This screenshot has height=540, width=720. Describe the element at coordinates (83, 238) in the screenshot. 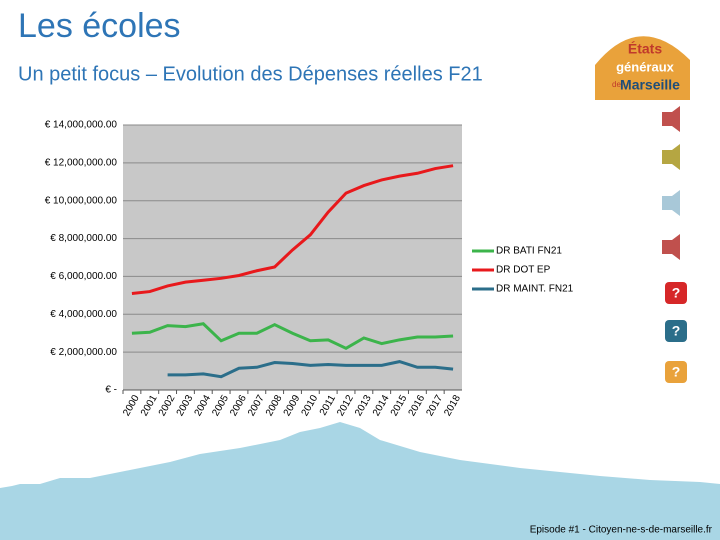

I see `y-tick-label: € 8,000,000.00` at that location.